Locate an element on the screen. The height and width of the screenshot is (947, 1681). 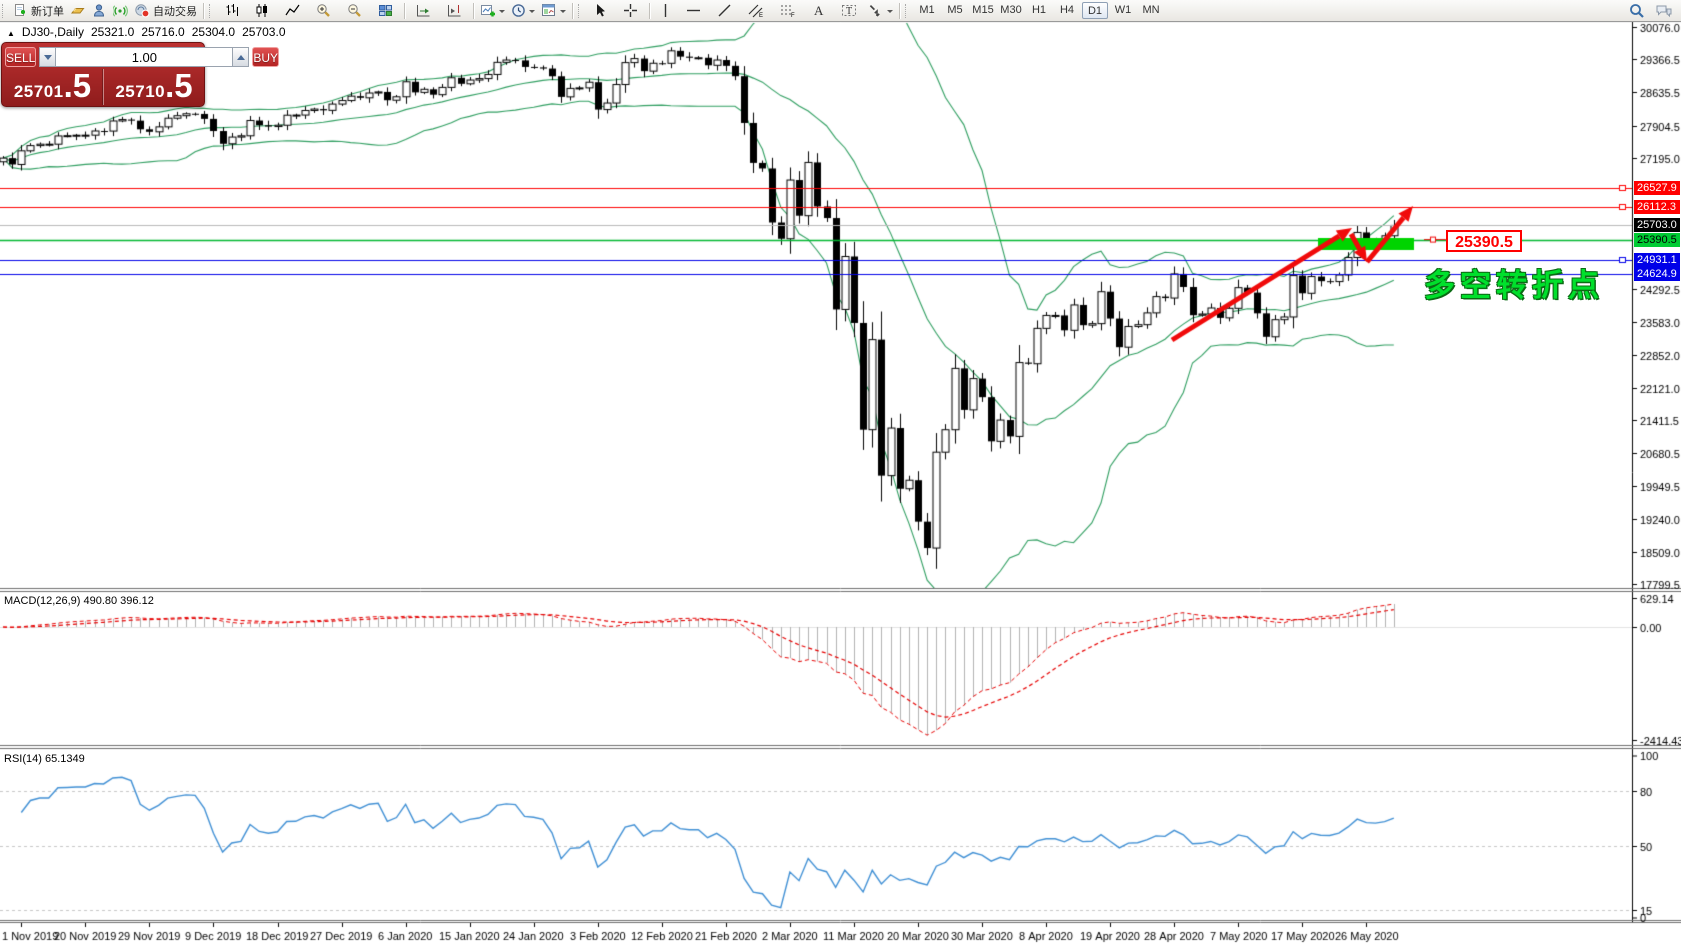
market-depth-button is located at coordinates (78, 10).